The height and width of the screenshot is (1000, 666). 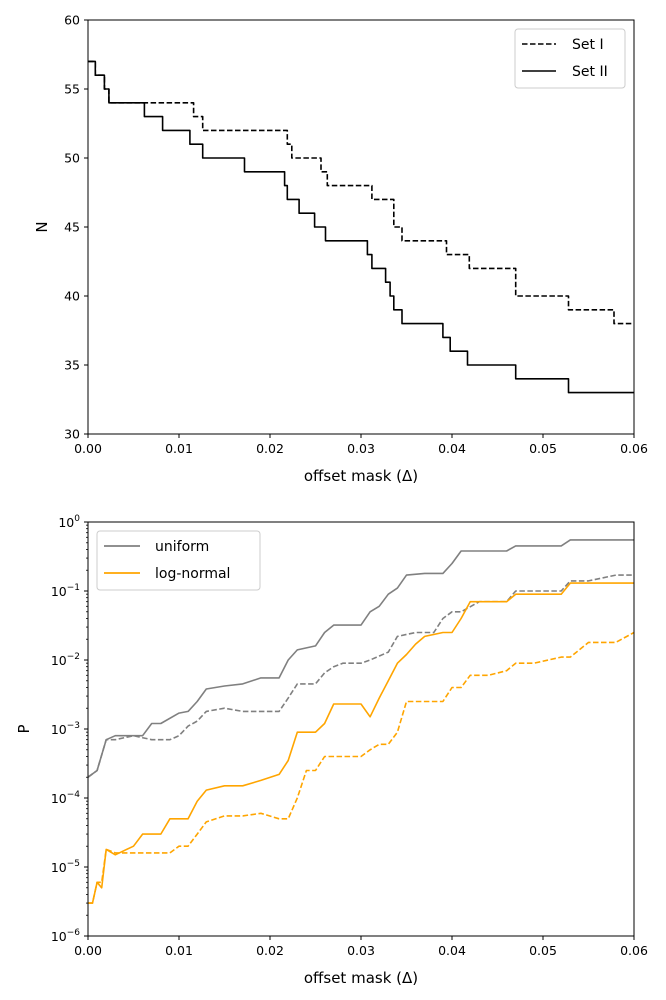 I want to click on bottom-y-axis-label: P, so click(x=24, y=728).